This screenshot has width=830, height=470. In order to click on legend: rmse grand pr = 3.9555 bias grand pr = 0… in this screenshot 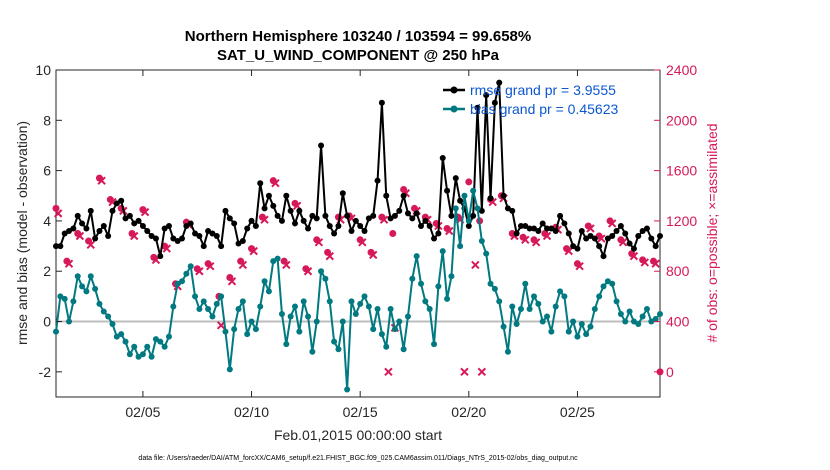, I will do `click(530, 99)`.